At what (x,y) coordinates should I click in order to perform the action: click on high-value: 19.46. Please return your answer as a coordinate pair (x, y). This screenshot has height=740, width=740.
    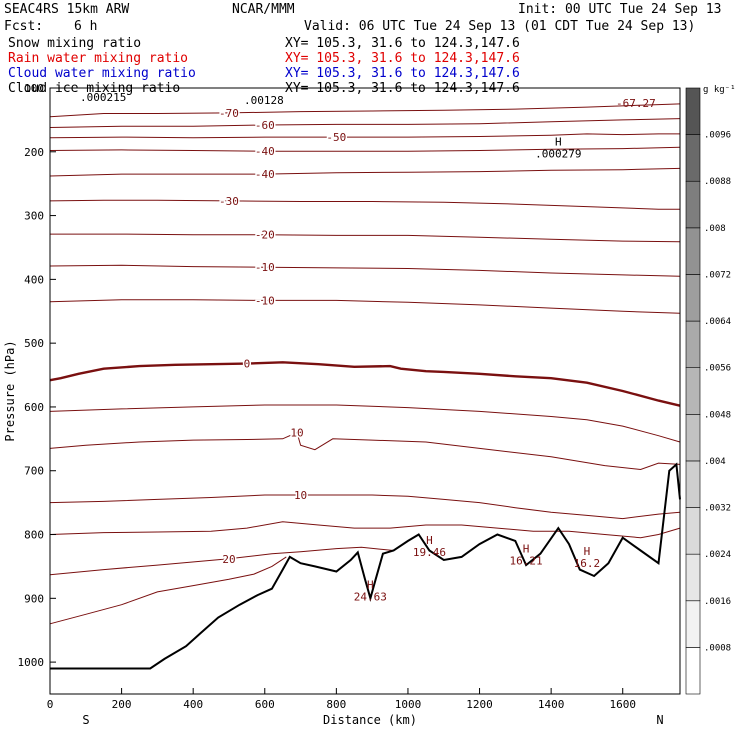
    Looking at the image, I should click on (429, 552).